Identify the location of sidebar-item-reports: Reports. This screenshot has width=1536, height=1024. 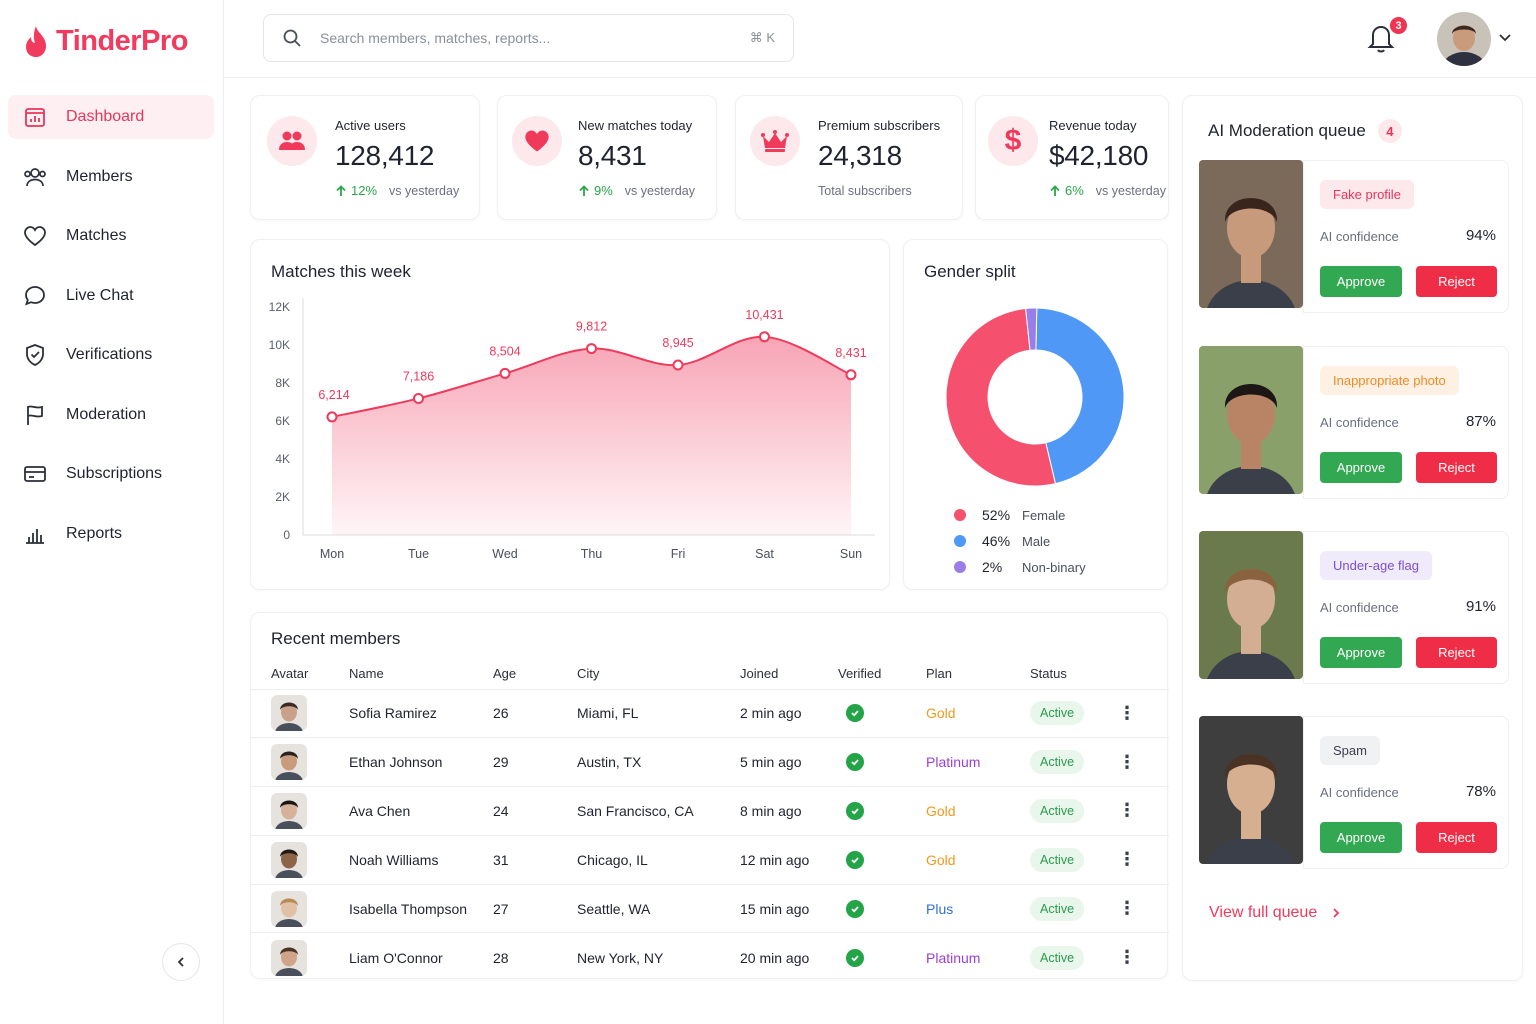
(111, 534).